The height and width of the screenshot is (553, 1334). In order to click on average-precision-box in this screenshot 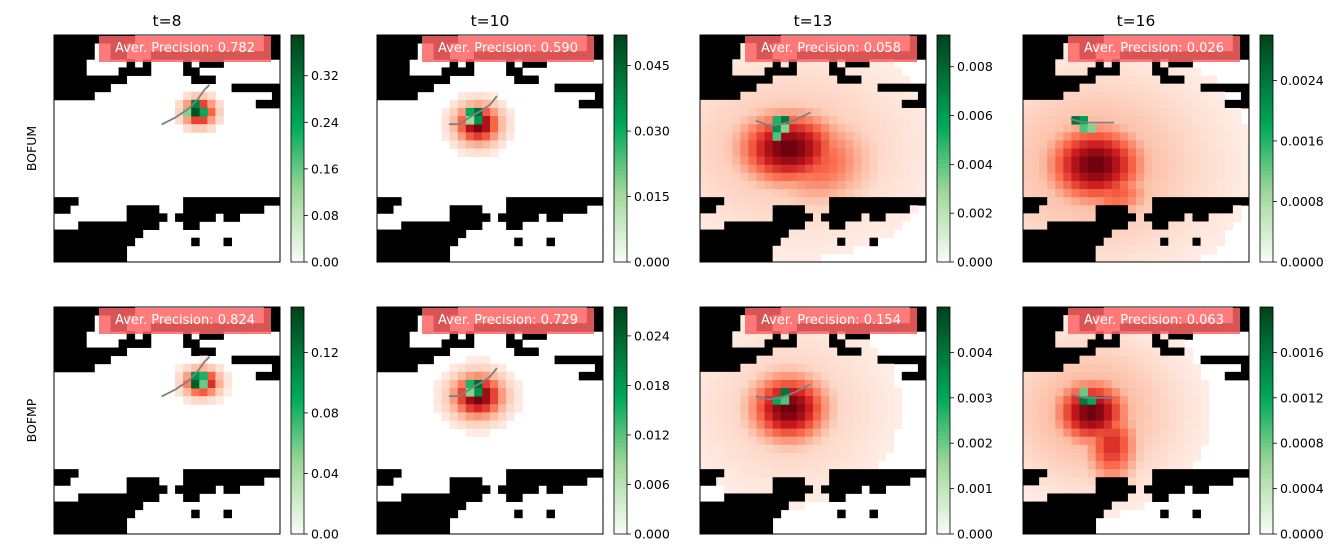, I will do `click(1154, 49)`.